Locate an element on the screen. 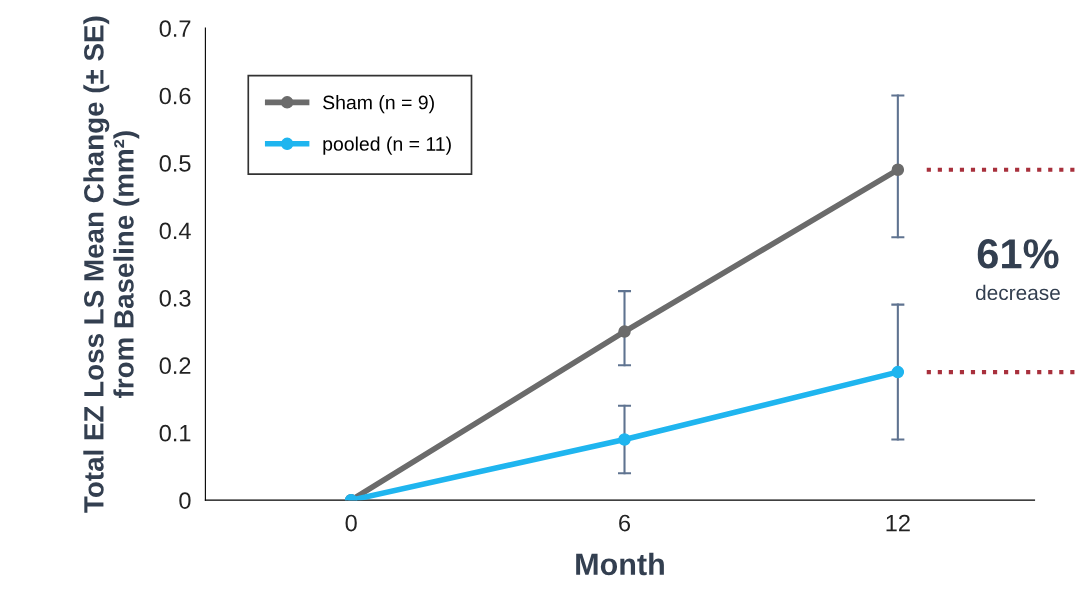 The image size is (1081, 599). legend-label: pooled (n = 11) is located at coordinates (387, 145).